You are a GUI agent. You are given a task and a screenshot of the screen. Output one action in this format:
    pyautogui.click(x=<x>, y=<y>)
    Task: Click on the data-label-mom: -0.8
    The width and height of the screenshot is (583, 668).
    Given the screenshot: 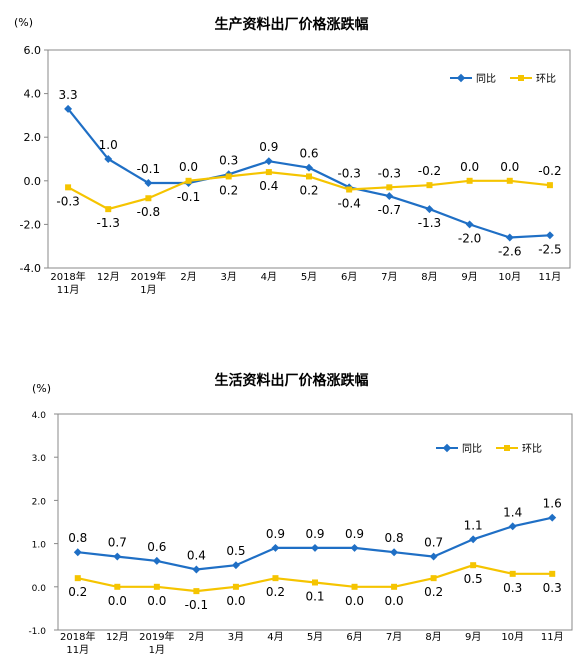 What is the action you would take?
    pyautogui.click(x=148, y=212)
    